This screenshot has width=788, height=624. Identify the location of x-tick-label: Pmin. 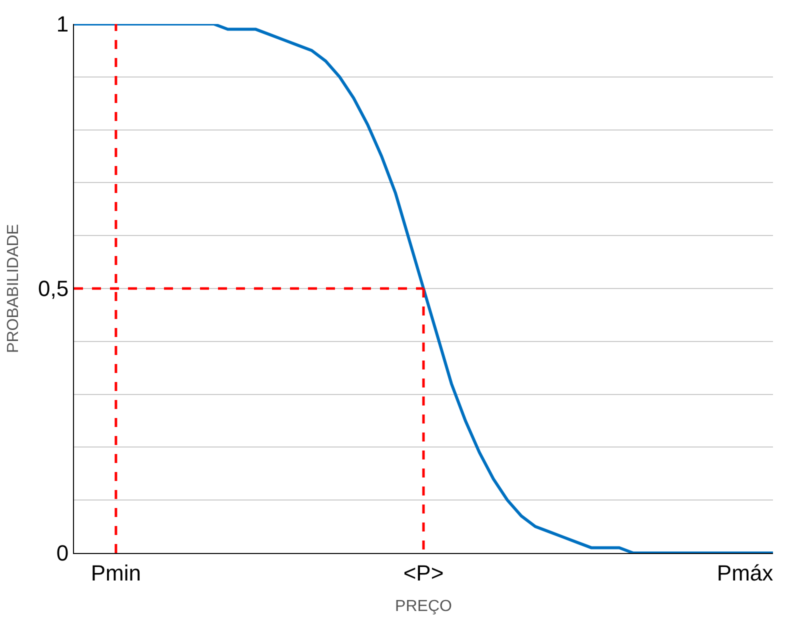
(116, 573).